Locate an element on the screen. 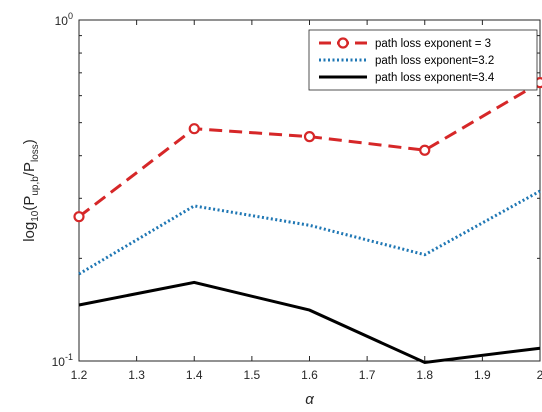 Image resolution: width=542 pixels, height=412 pixels. y-label-slash: /P is located at coordinates (29, 169).